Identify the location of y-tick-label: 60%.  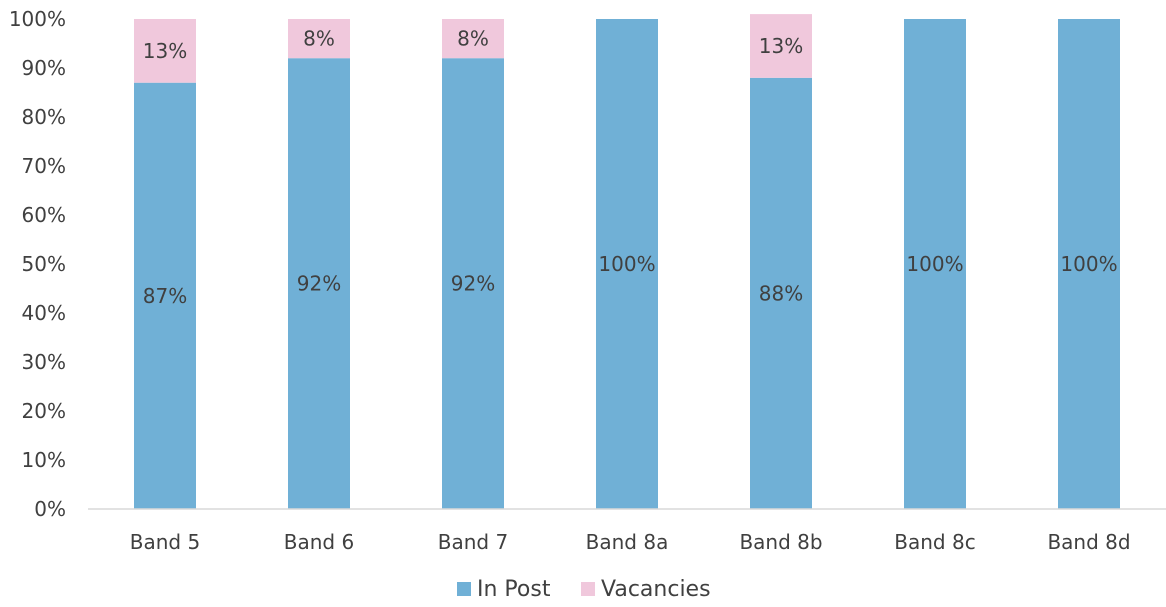
(44, 215).